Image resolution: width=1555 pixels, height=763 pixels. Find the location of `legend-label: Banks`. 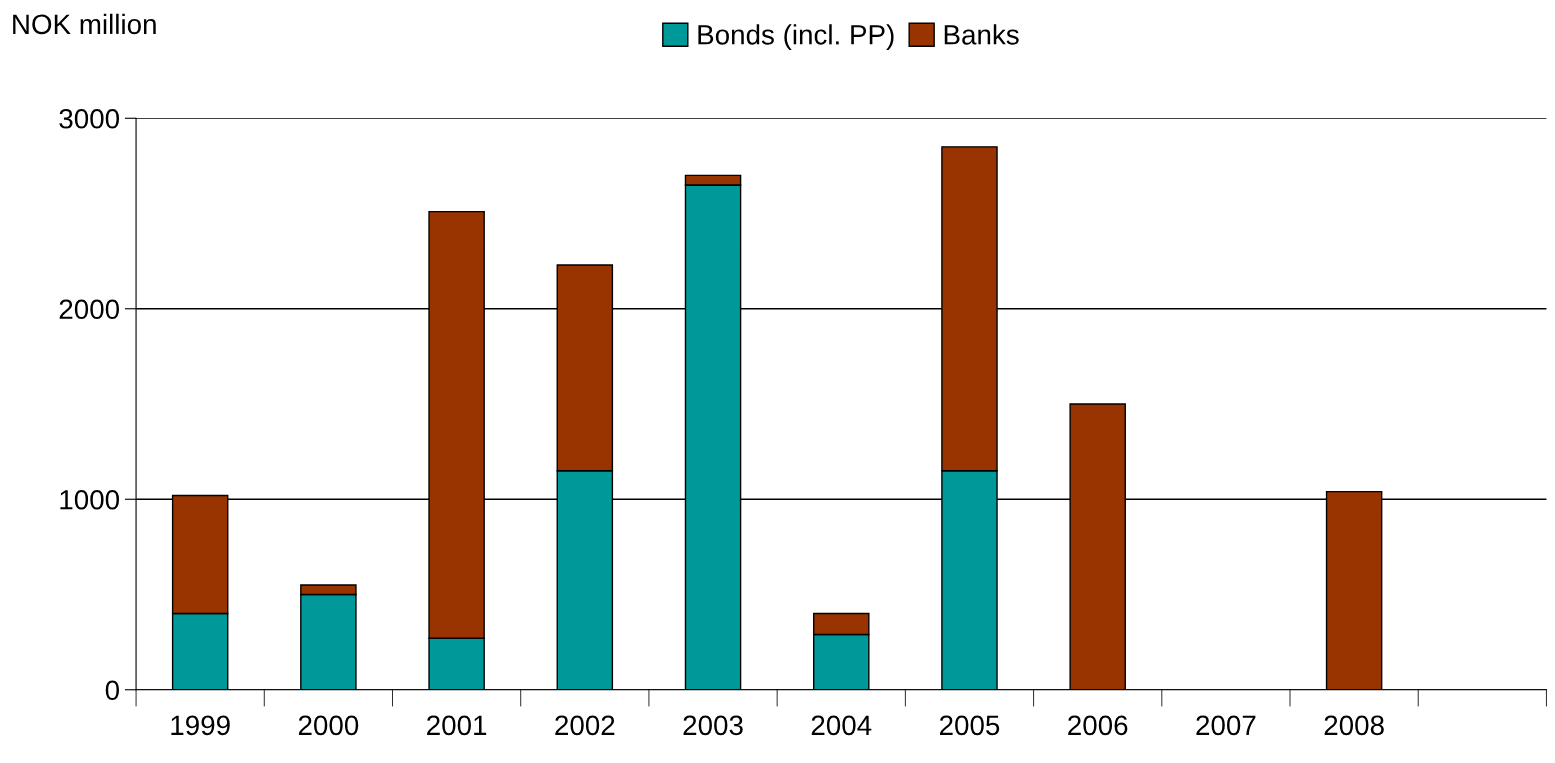

legend-label: Banks is located at coordinates (981, 34).